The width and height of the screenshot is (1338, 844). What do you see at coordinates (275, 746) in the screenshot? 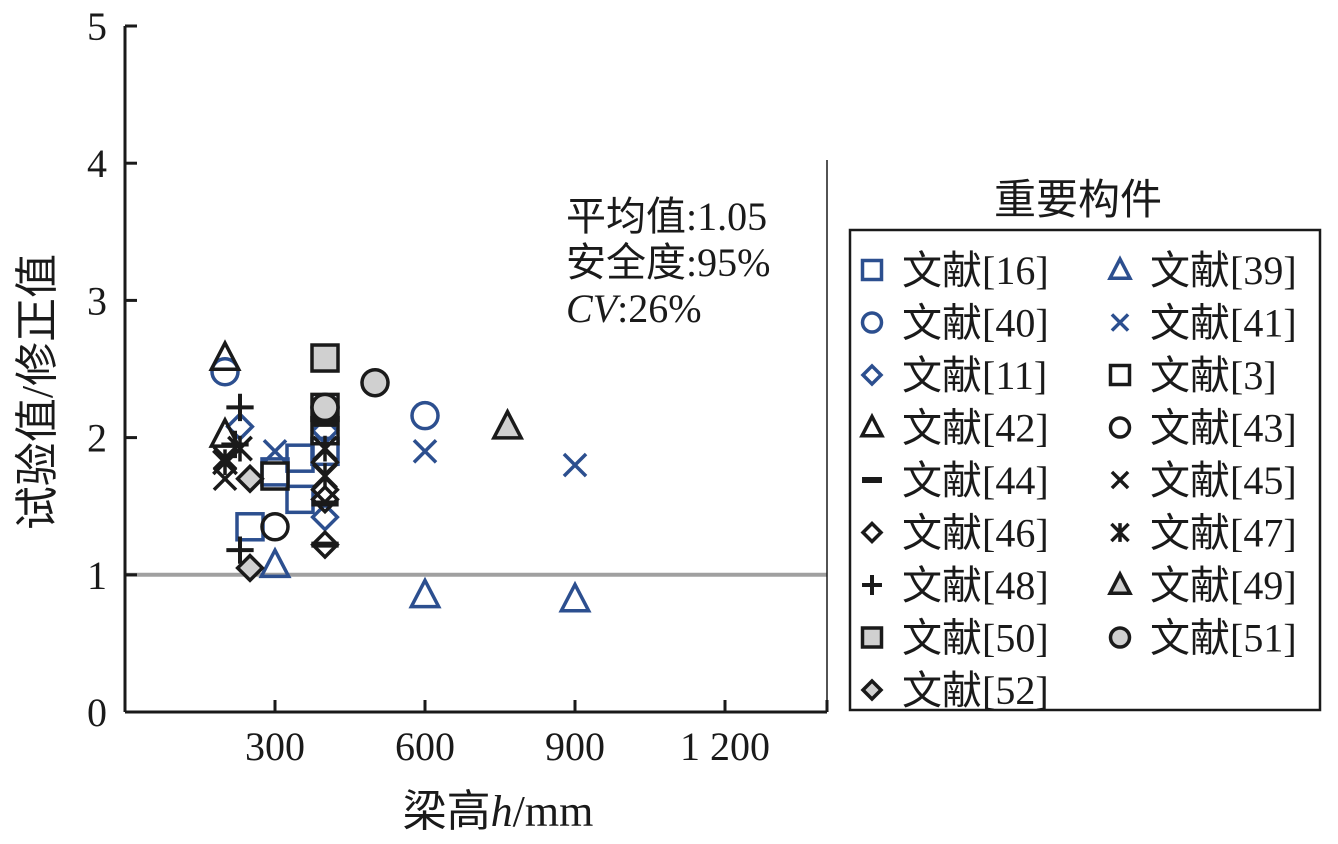
I see `x-tick-label: 300` at bounding box center [275, 746].